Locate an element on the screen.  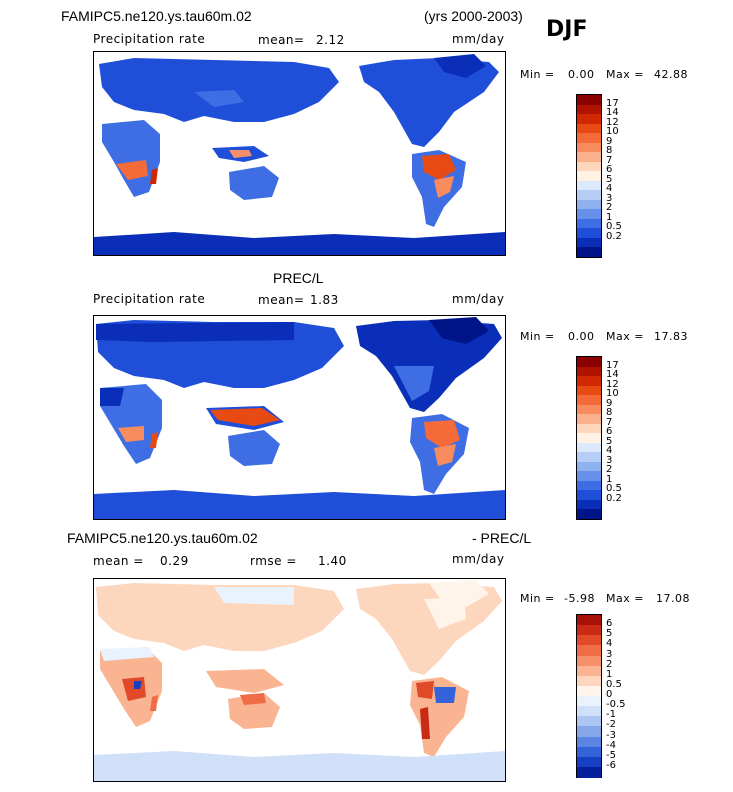
panel3-map-graphic is located at coordinates (299, 680).